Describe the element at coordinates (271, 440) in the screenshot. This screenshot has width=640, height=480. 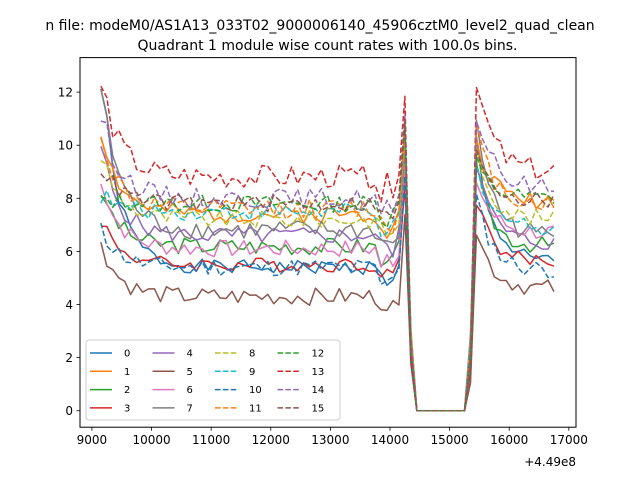
I see `x-tick-label: 12000` at that location.